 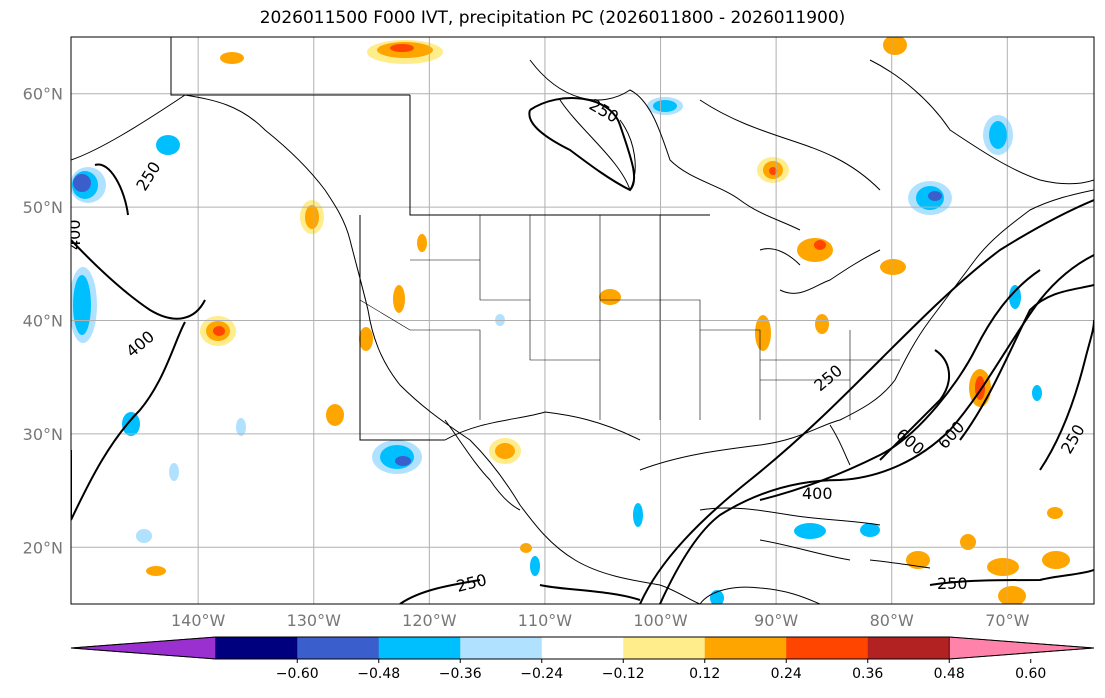 I want to click on lat-tick-label: 60°N, so click(x=43, y=94).